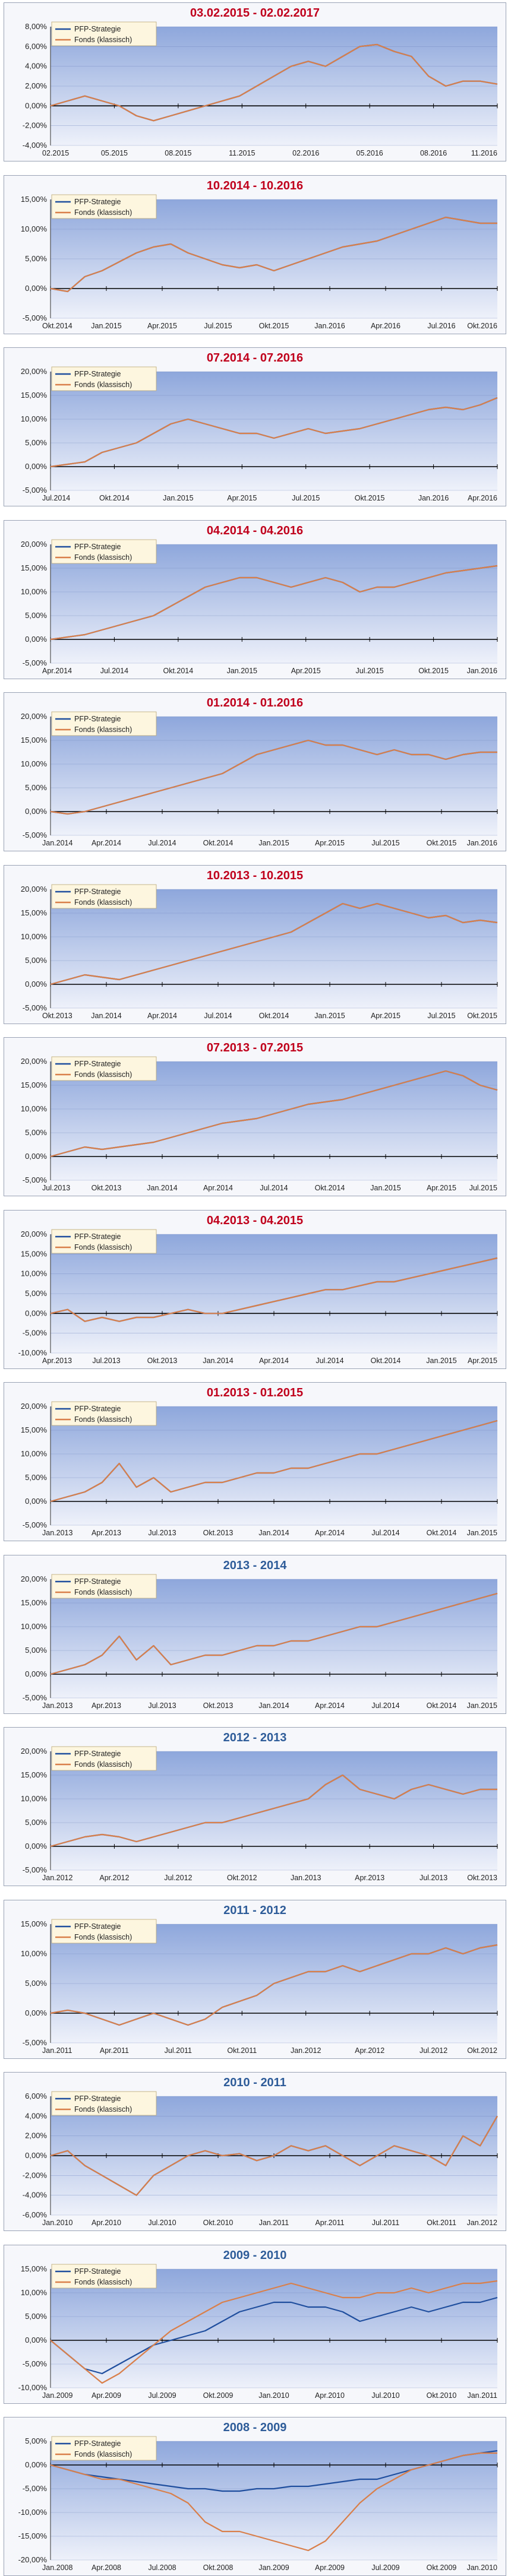 This screenshot has height=2576, width=511. I want to click on x-tick-label: 05.2016, so click(370, 153).